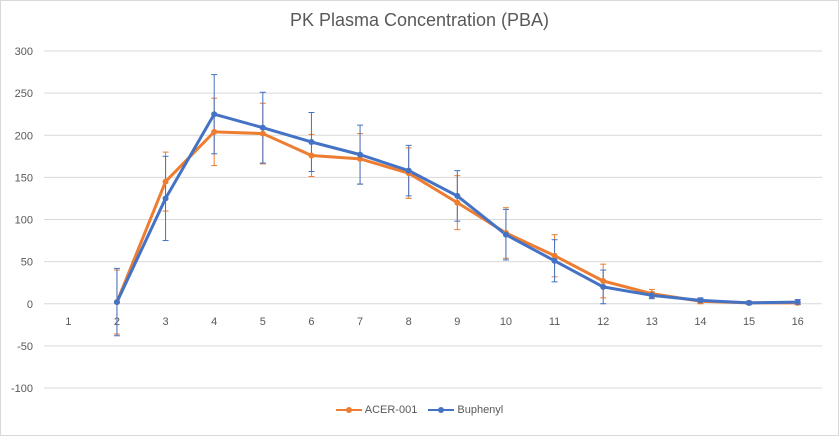 This screenshot has width=839, height=436. Describe the element at coordinates (419, 411) in the screenshot. I see `legend: ACER-001 Buphenyl` at that location.